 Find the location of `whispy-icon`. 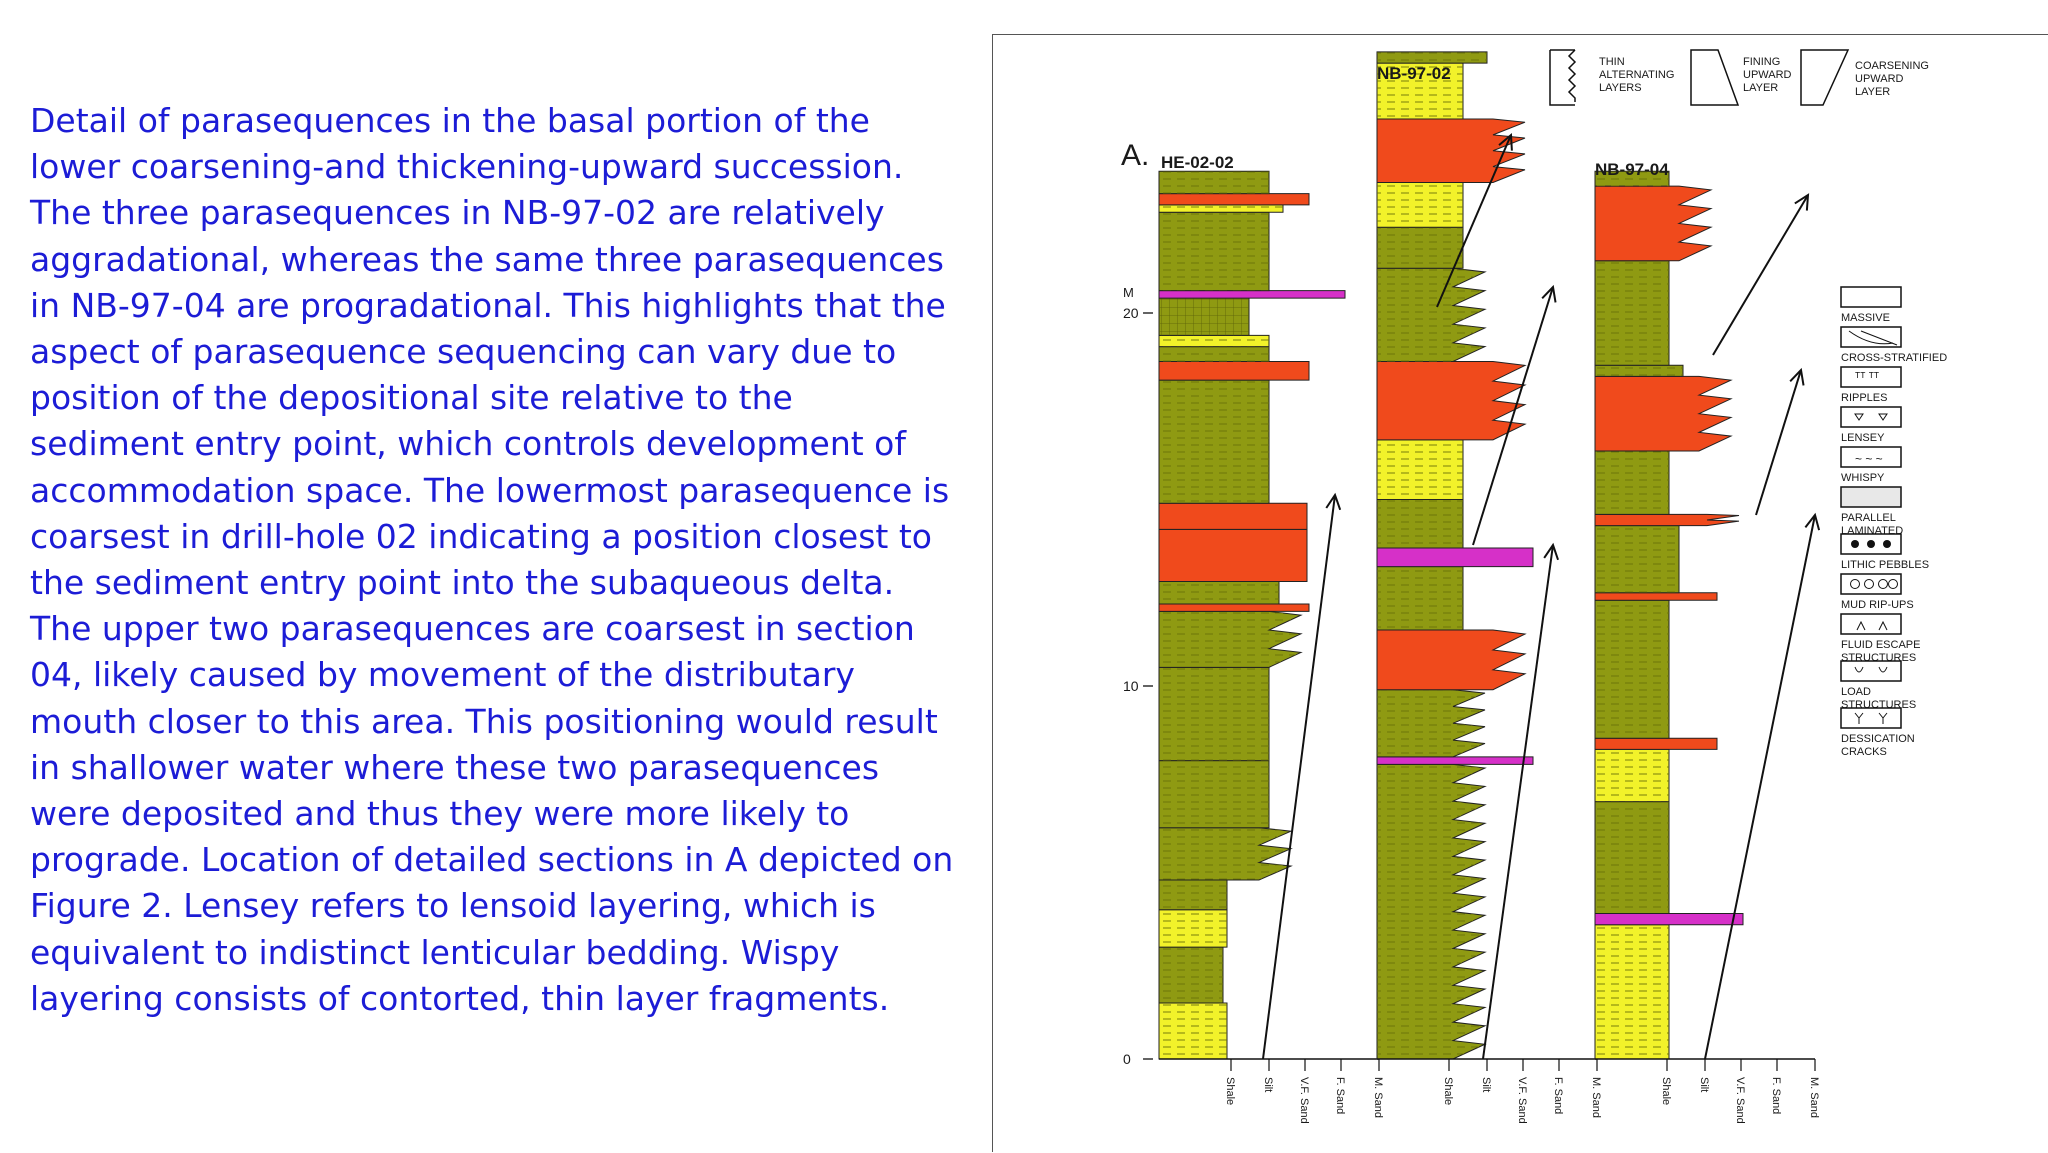

whispy-icon is located at coordinates (1871, 457).